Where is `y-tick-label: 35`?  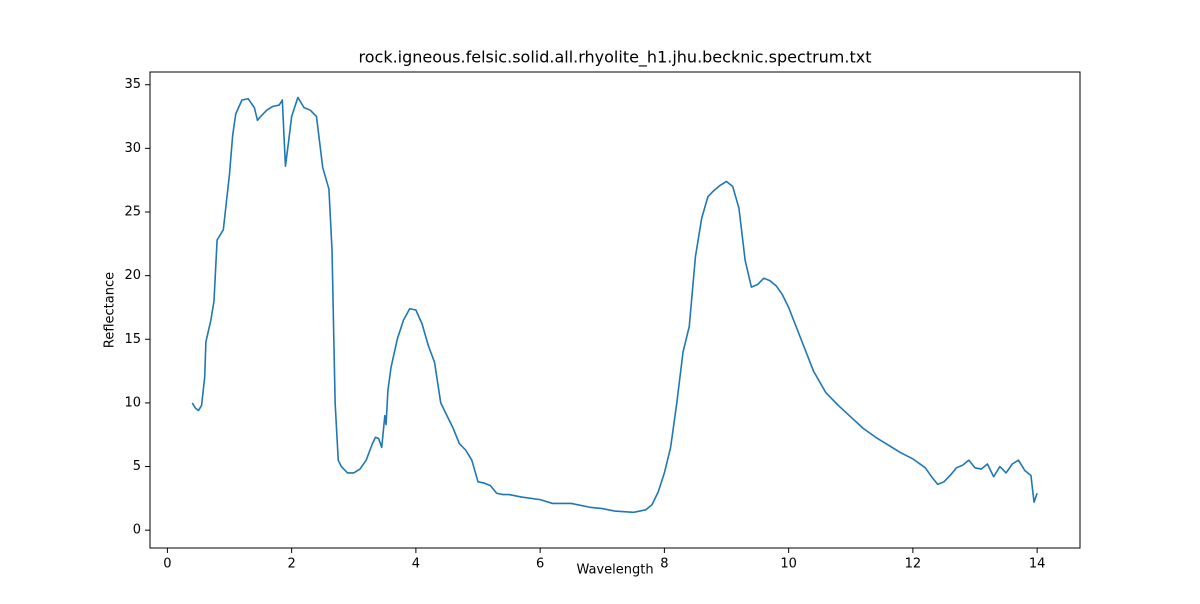
y-tick-label: 35 is located at coordinates (132, 84).